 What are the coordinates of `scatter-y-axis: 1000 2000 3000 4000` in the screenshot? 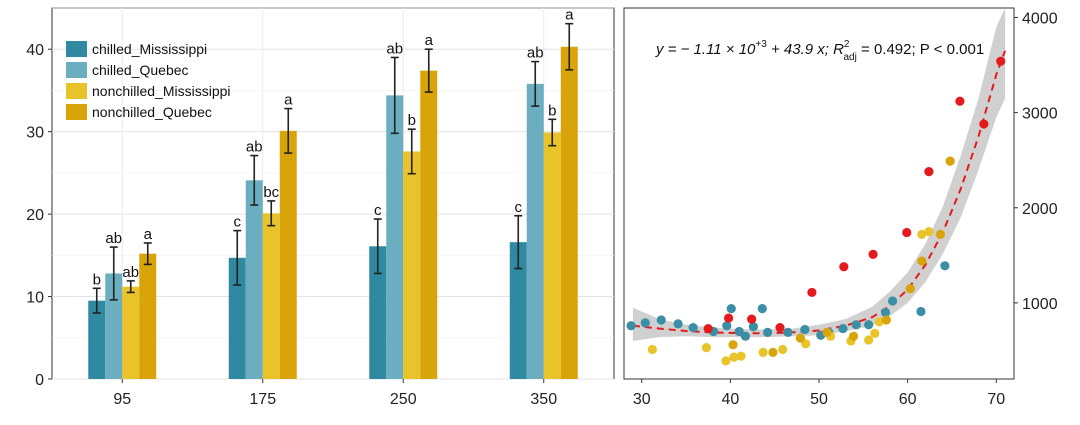 It's located at (1036, 162).